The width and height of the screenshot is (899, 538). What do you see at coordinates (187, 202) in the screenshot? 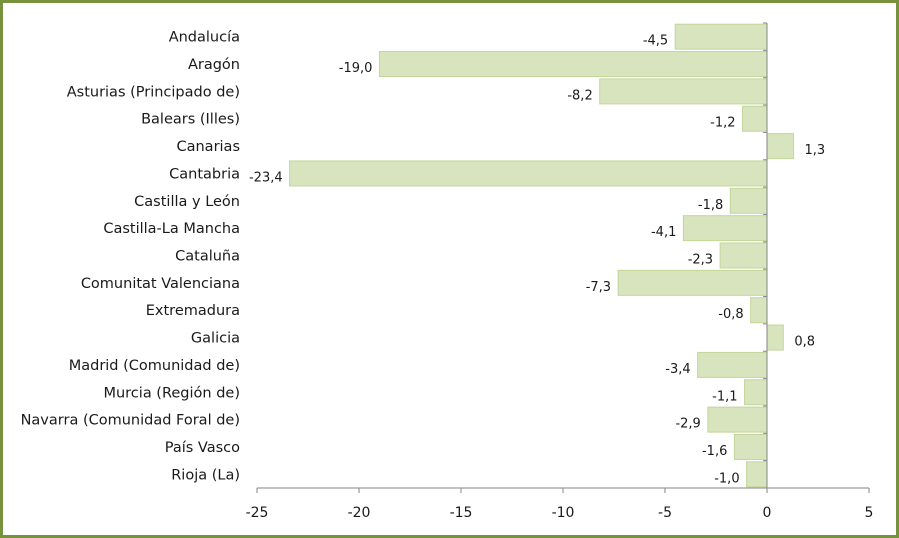
I see `category-label-6: Castilla y León` at bounding box center [187, 202].